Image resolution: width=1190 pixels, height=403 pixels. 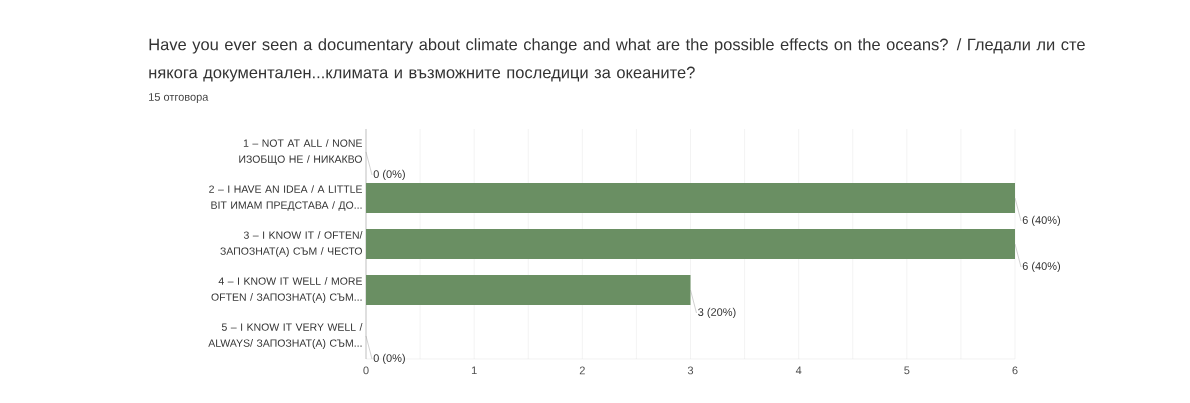 I want to click on x-tick-label: 4, so click(x=798, y=370).